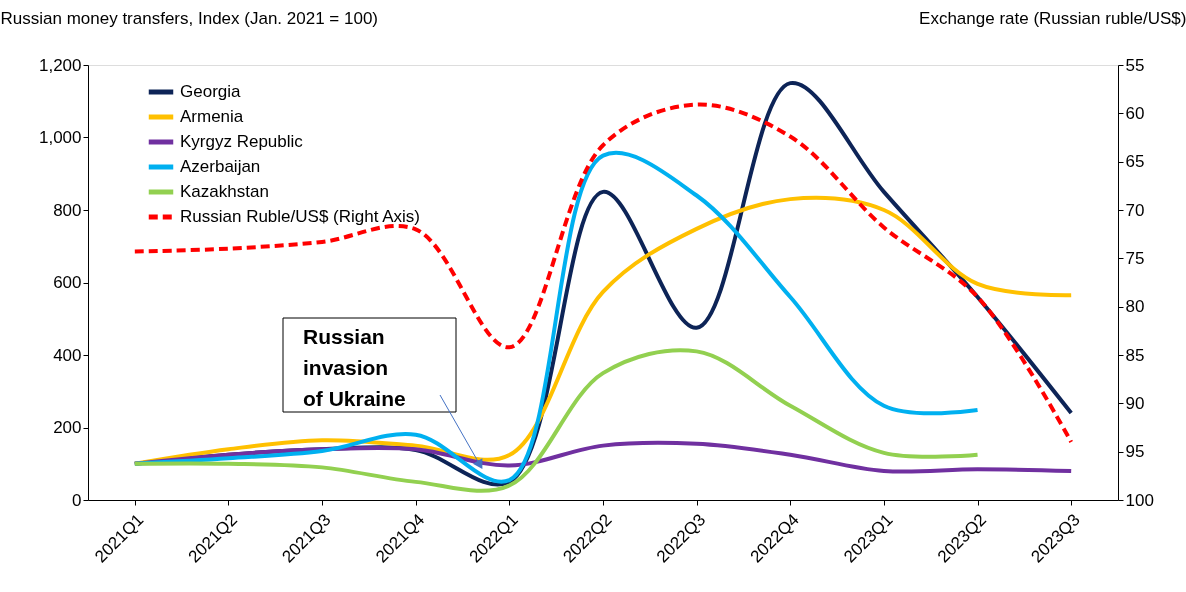 The width and height of the screenshot is (1186, 592). I want to click on legend-label: Azerbaijan, so click(220, 166).